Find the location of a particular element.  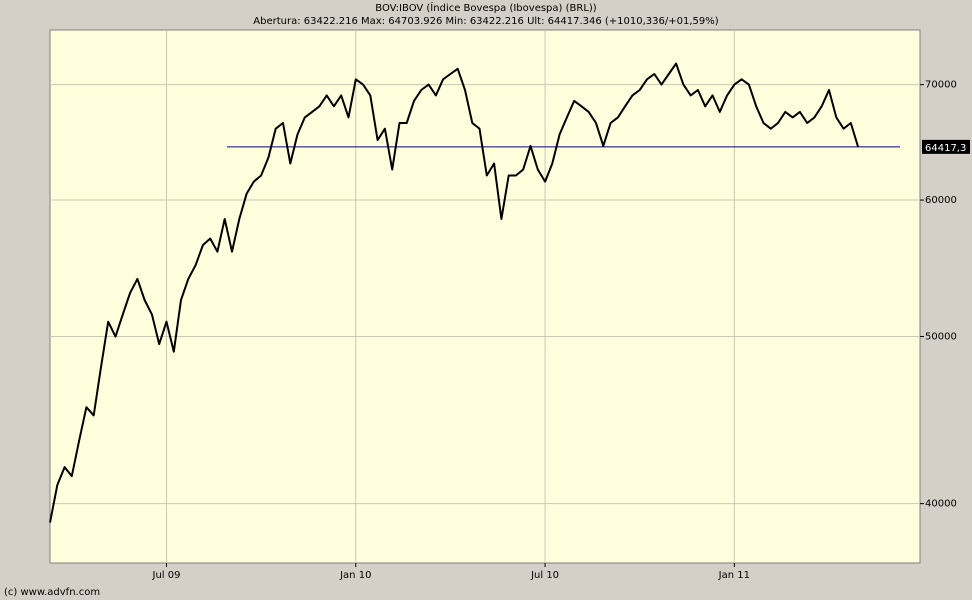

y-tick-label: 40000 is located at coordinates (941, 504).